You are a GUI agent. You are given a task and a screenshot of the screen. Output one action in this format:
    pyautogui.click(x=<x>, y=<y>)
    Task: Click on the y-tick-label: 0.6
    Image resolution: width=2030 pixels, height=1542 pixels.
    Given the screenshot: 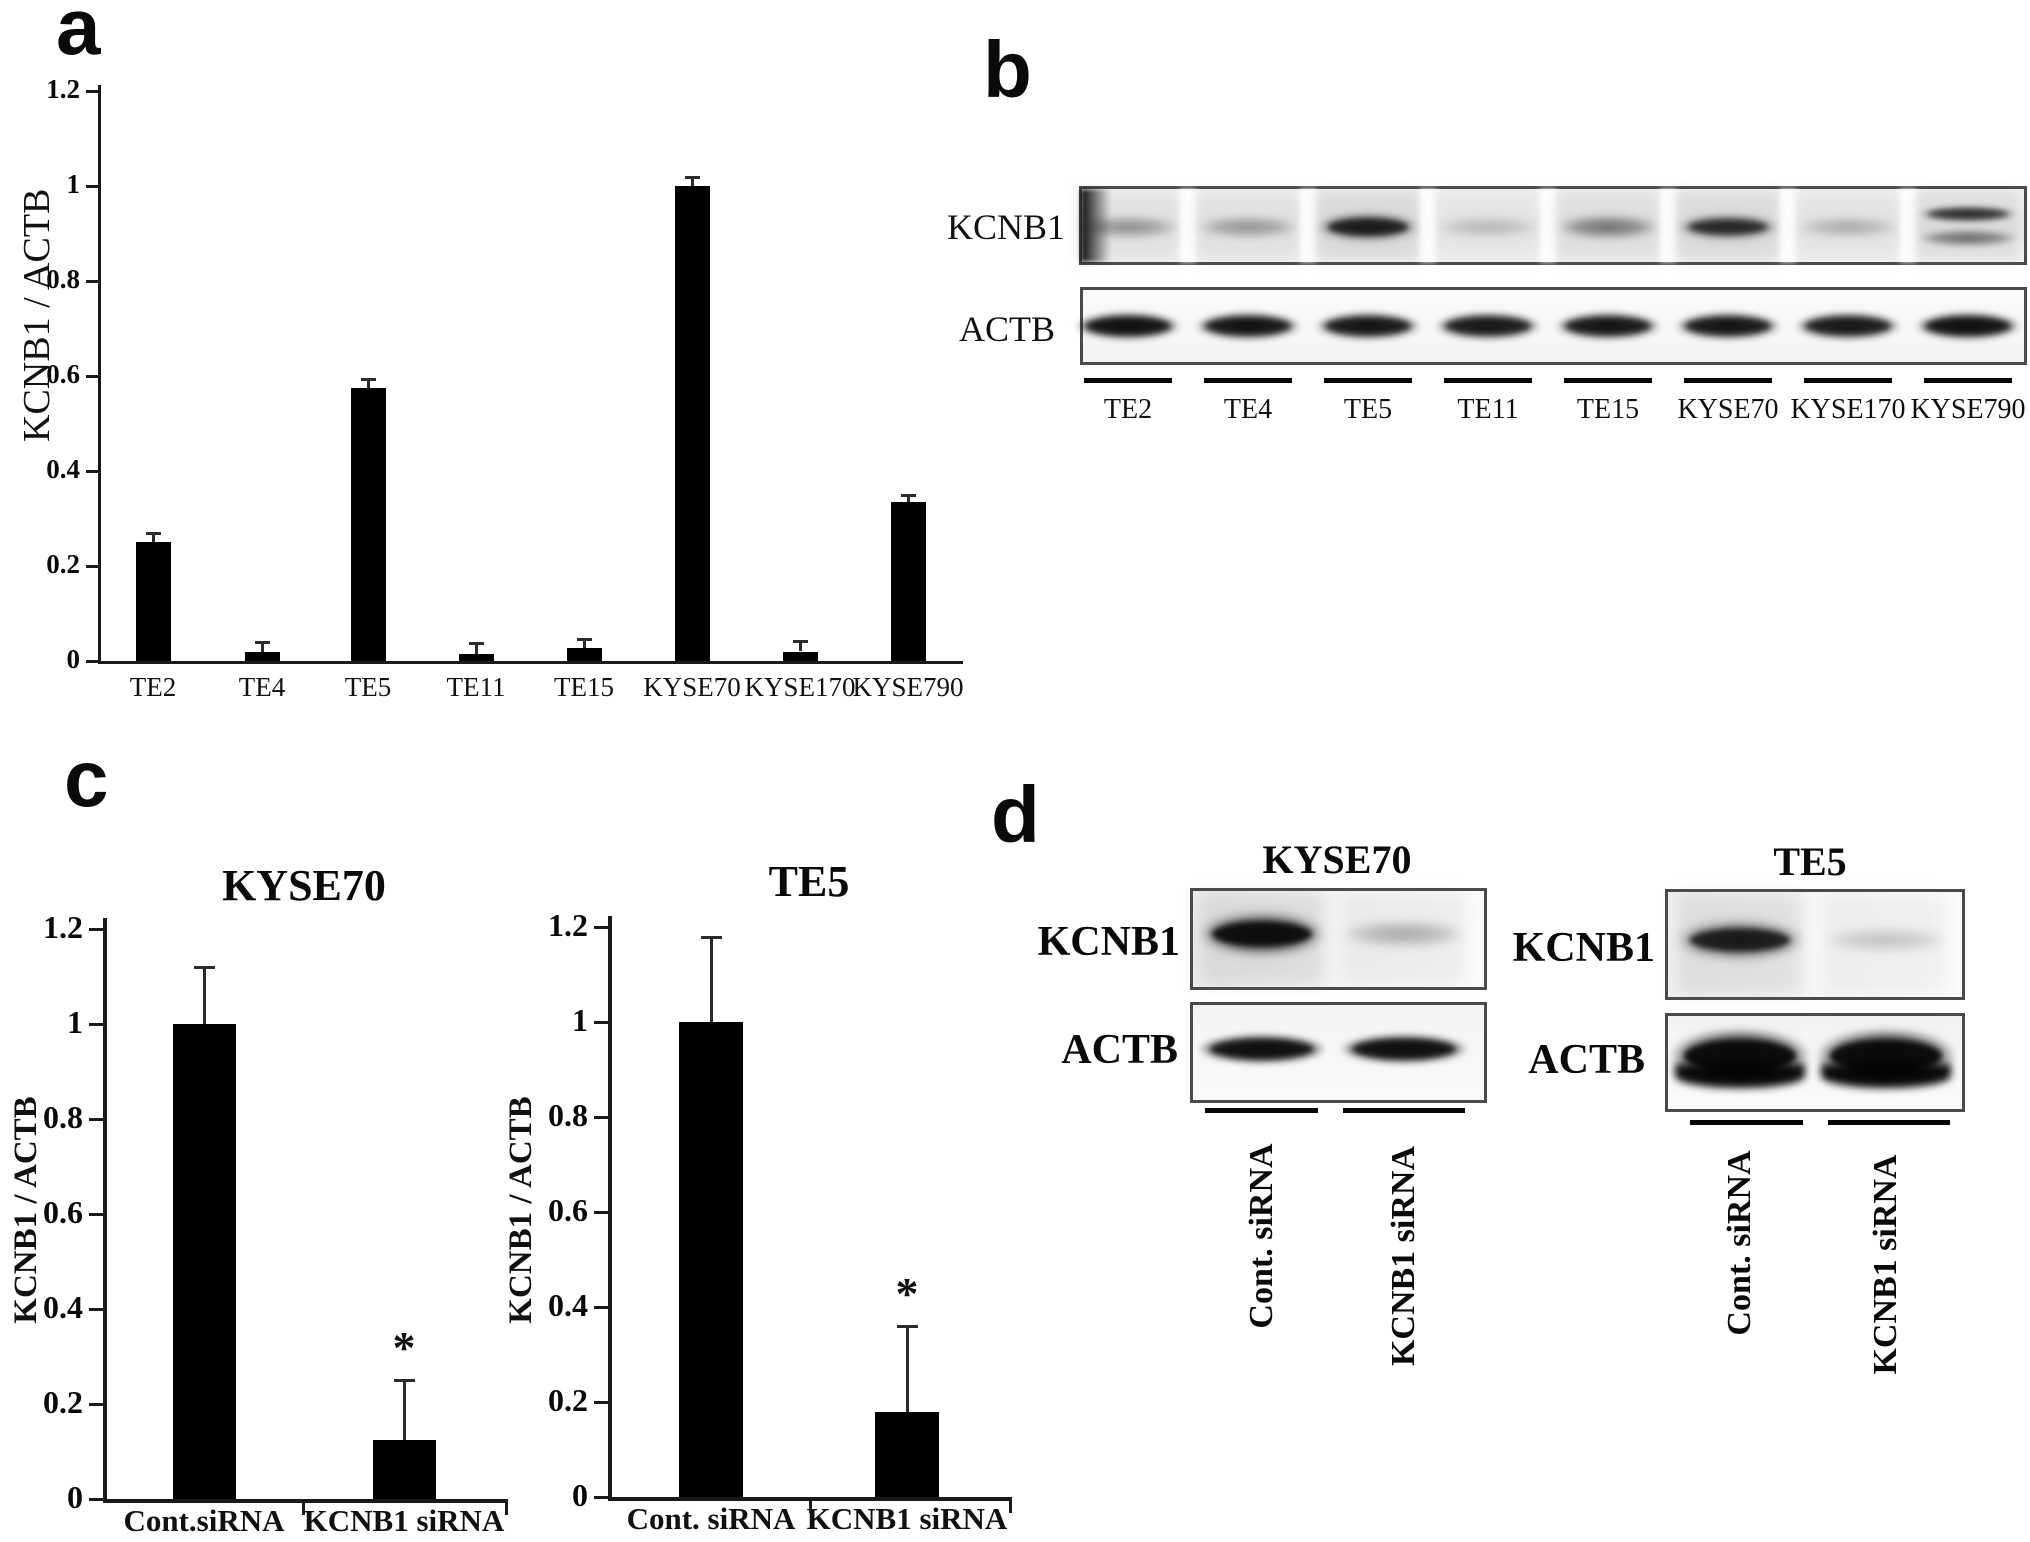 What is the action you would take?
    pyautogui.click(x=63, y=374)
    